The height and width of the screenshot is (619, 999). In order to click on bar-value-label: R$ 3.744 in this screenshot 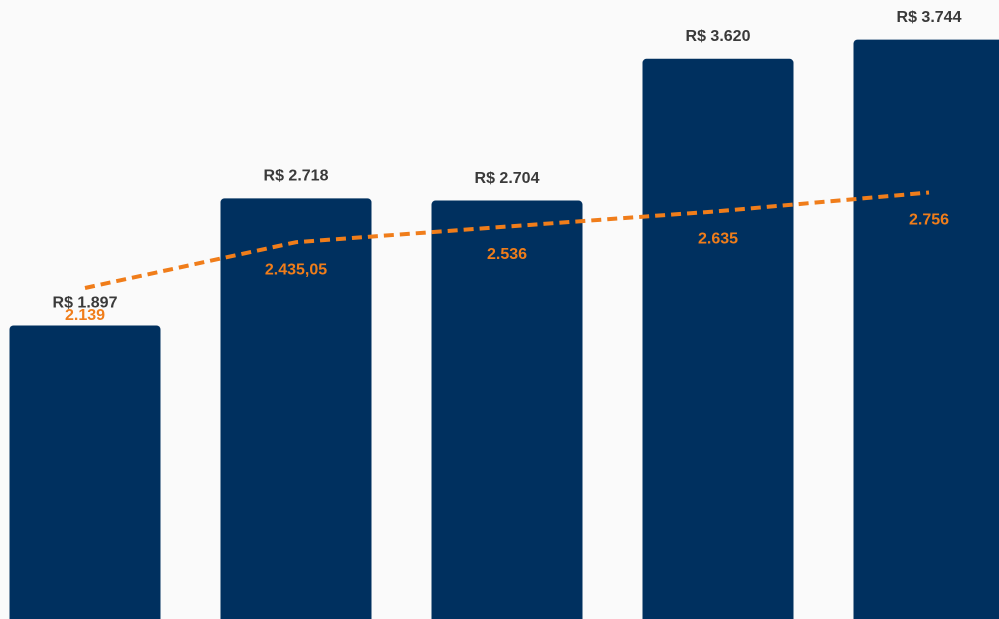, I will do `click(929, 17)`.